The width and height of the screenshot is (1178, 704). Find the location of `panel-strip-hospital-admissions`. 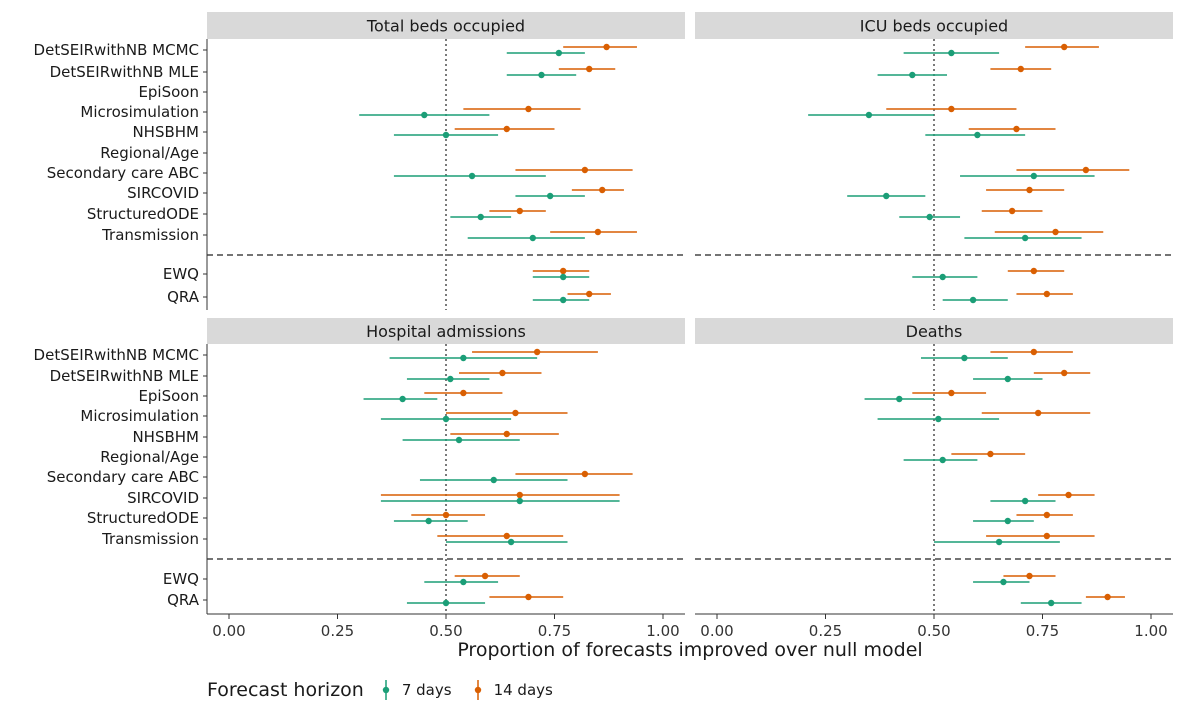

panel-strip-hospital-admissions is located at coordinates (446, 331).